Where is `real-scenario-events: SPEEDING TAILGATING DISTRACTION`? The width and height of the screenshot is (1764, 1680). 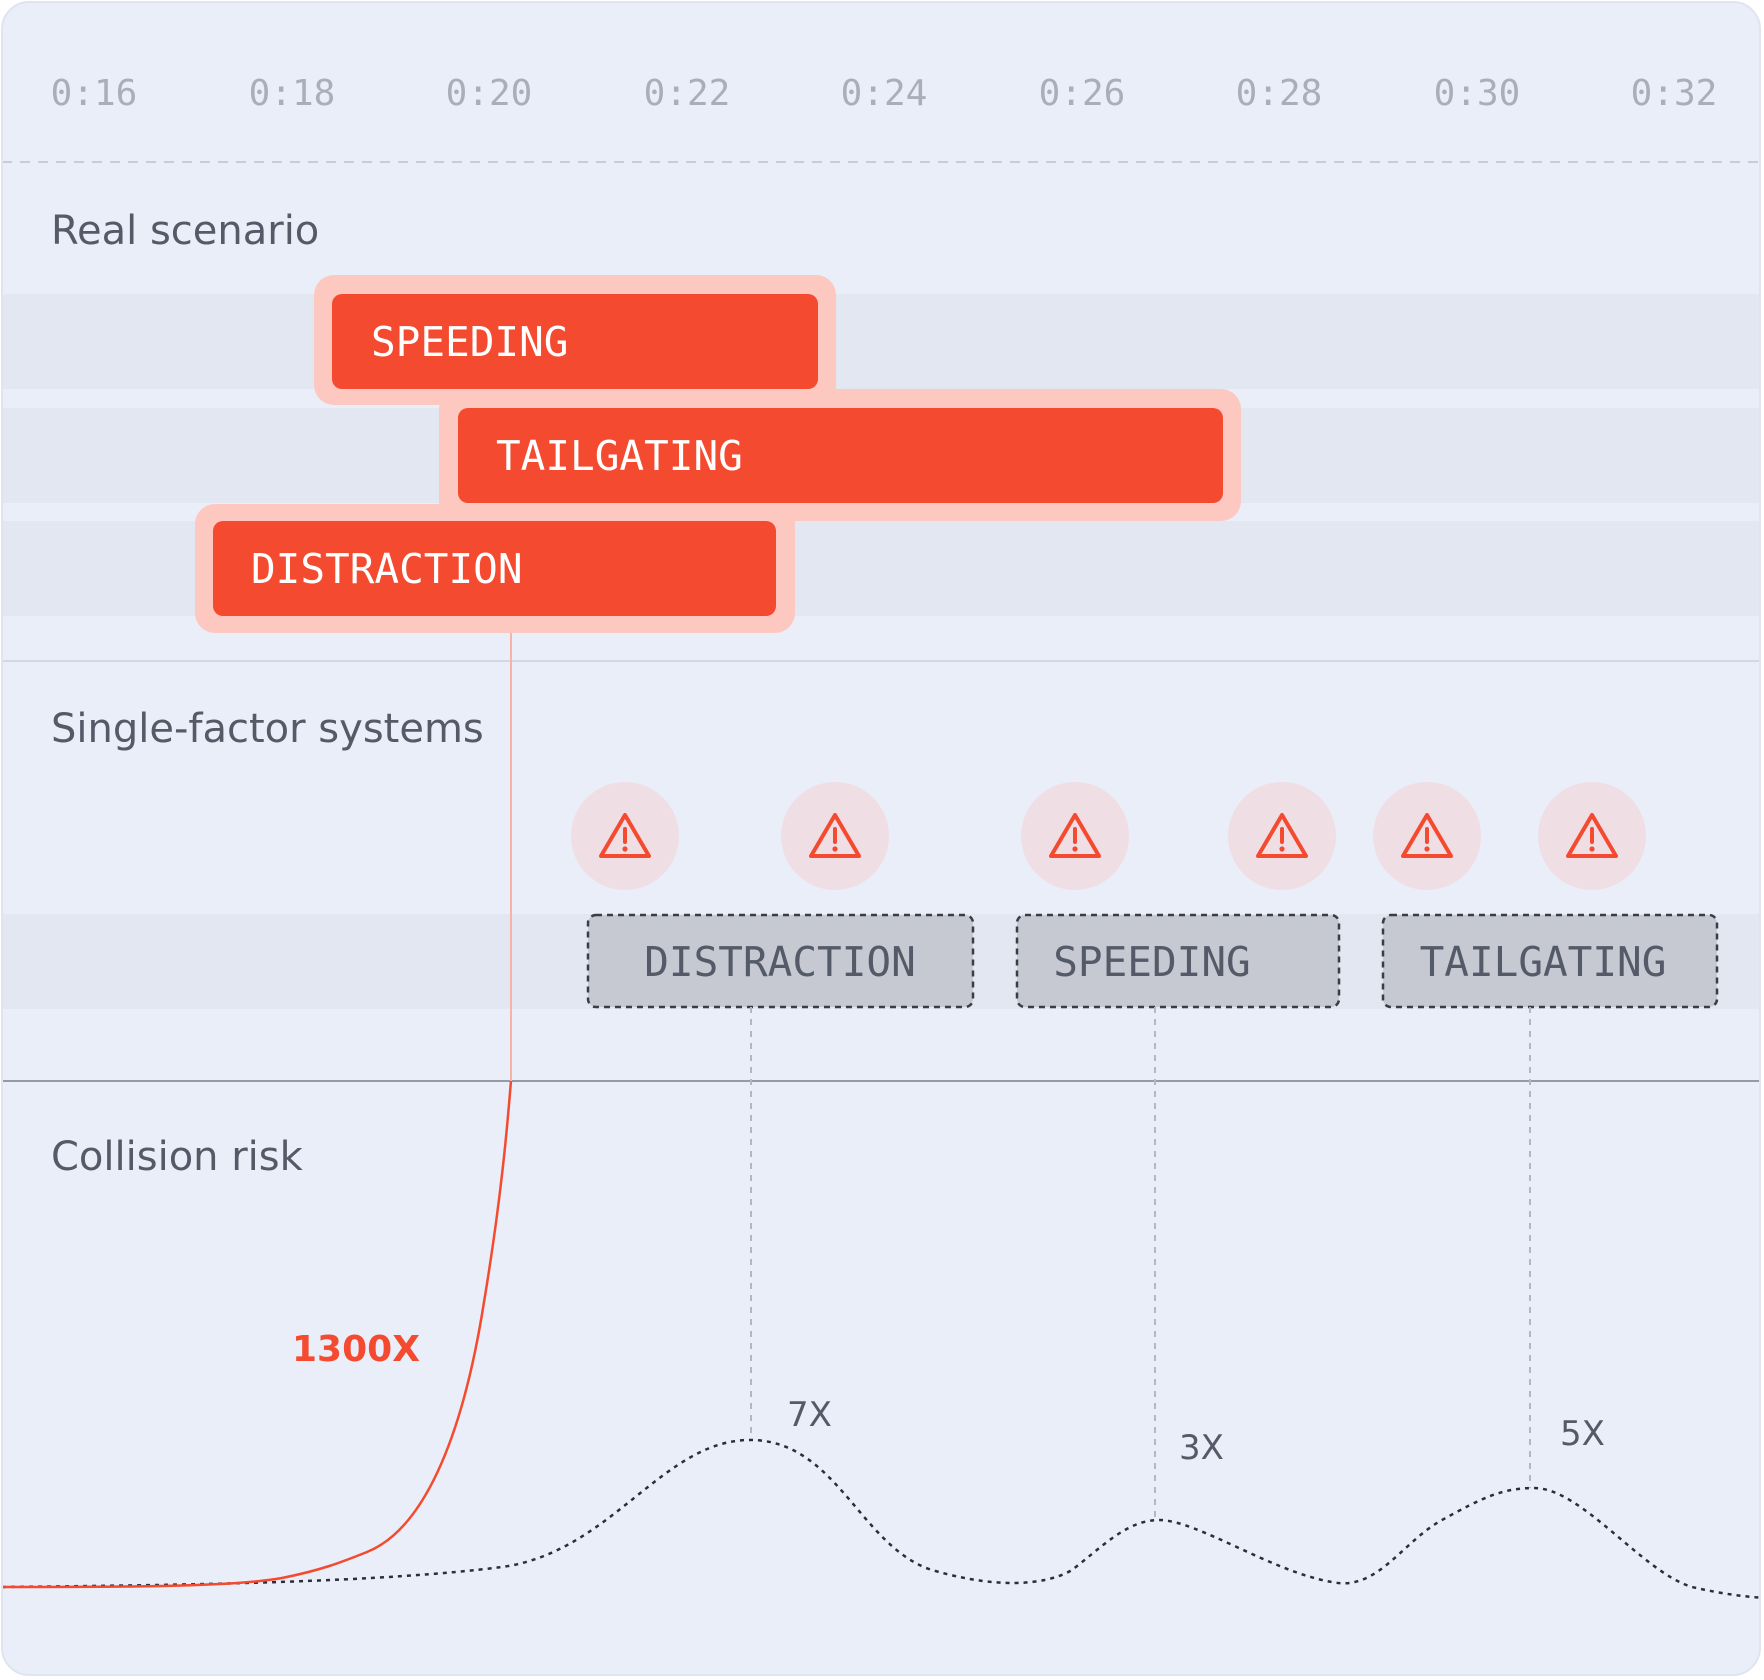
real-scenario-events: SPEEDING TAILGATING DISTRACTION is located at coordinates (718, 454).